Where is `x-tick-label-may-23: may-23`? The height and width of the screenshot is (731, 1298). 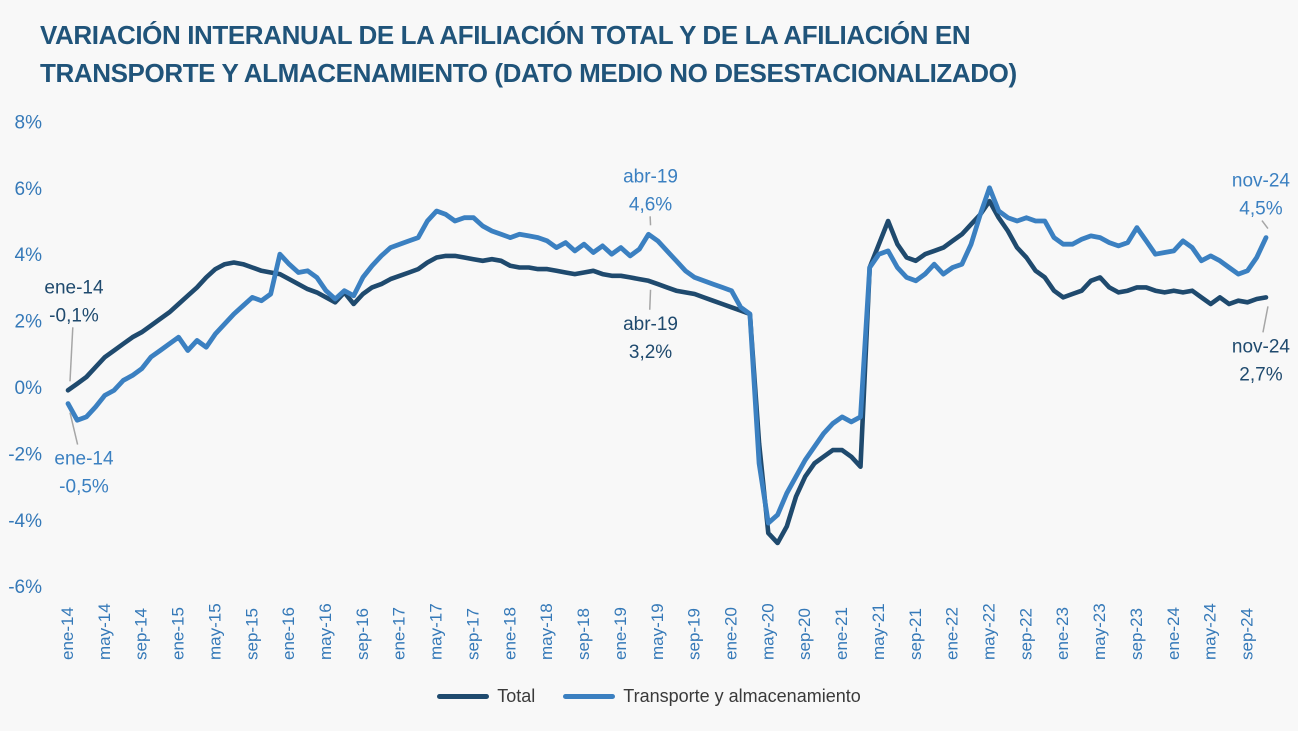 x-tick-label-may-23: may-23 is located at coordinates (1099, 631).